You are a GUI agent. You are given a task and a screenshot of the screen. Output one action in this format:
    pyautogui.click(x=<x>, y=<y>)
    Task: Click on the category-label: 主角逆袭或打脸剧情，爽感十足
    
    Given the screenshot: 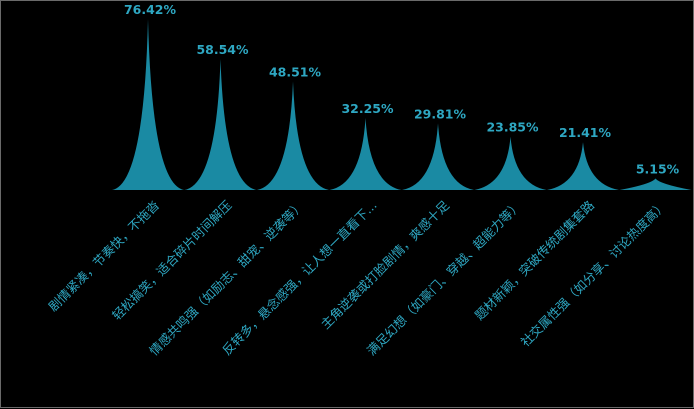 What is the action you would take?
    pyautogui.click(x=385, y=264)
    